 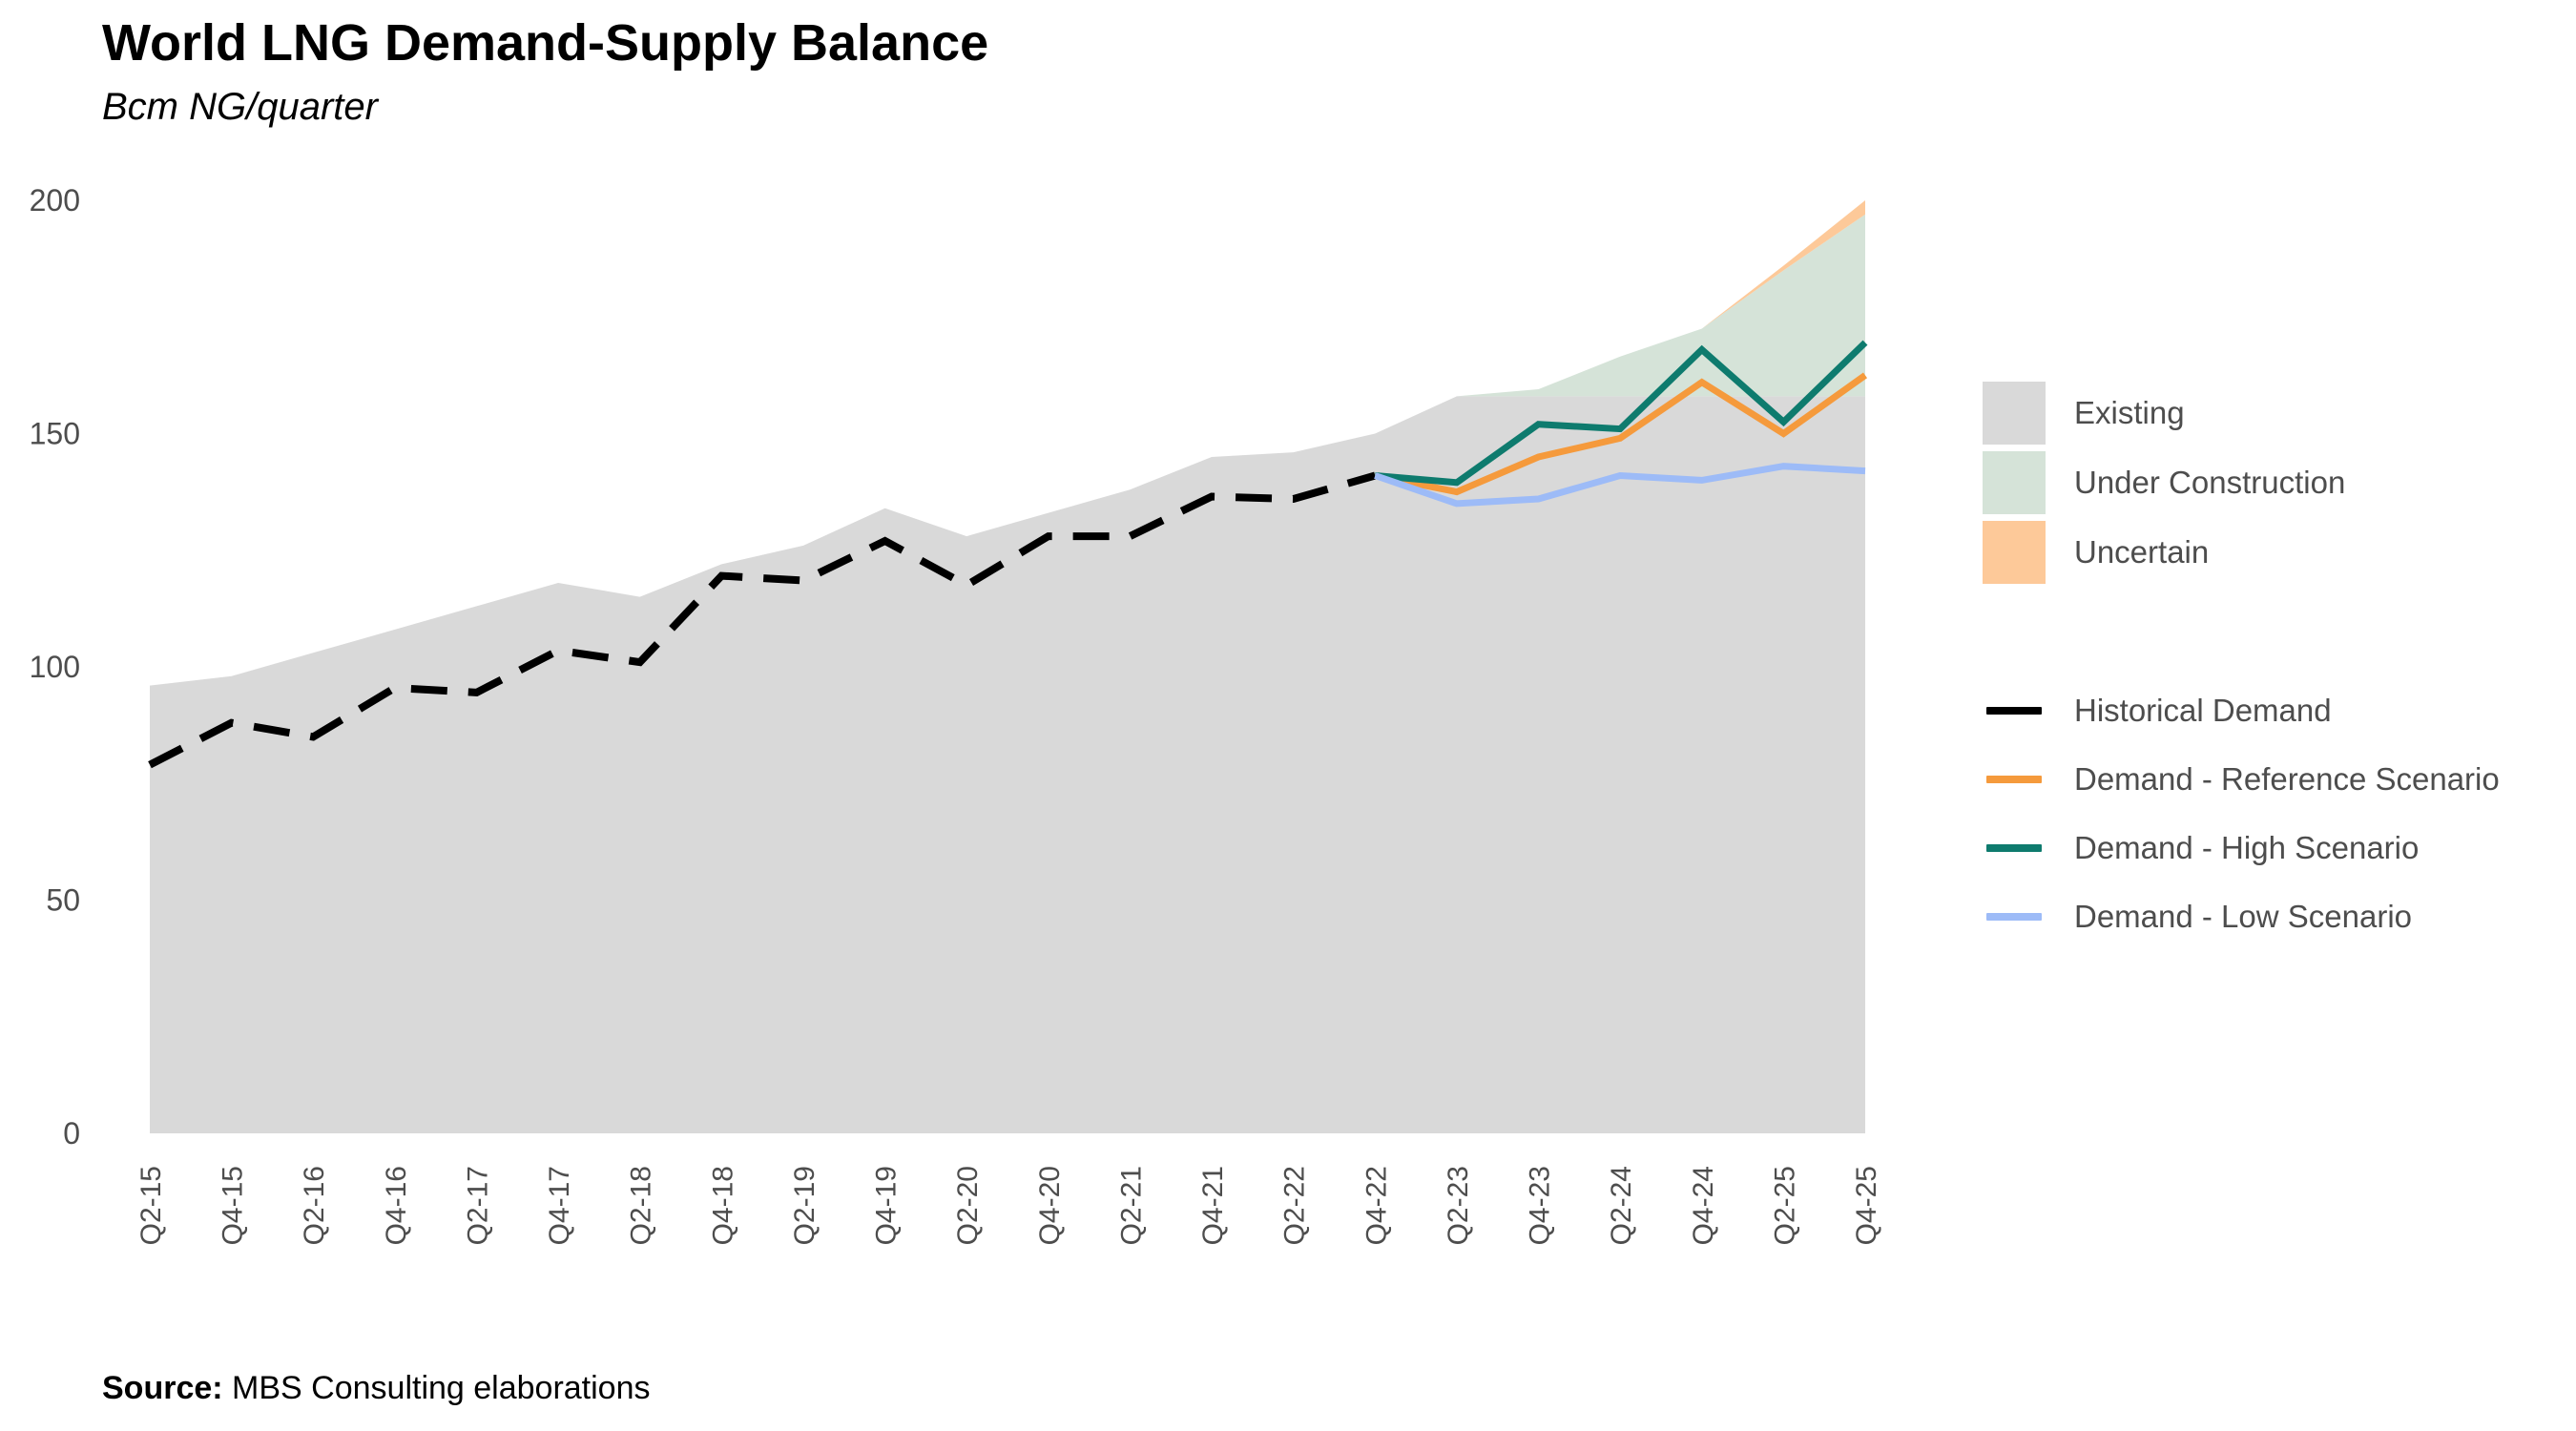 I want to click on legend-item-uncertain: Uncertain, so click(x=2278, y=552).